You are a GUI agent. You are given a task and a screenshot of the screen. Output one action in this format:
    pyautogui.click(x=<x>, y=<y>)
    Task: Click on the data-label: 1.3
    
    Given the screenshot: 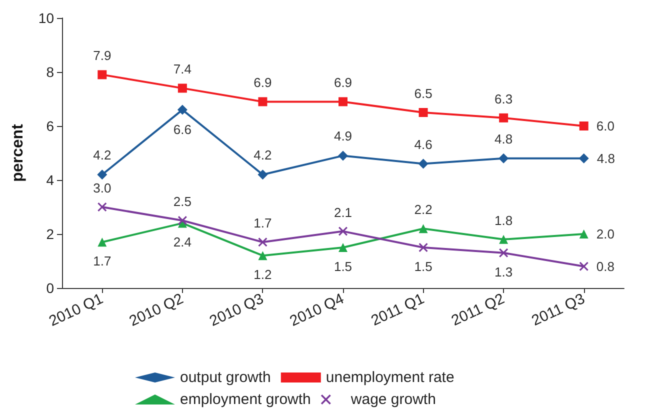 What is the action you would take?
    pyautogui.click(x=503, y=272)
    